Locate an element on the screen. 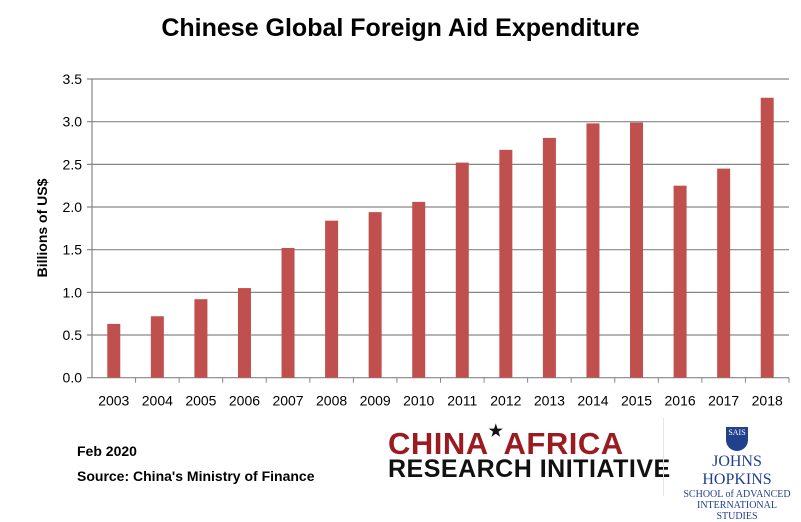 The height and width of the screenshot is (522, 801). china-africa-research-initiative-logo: CHINA★AFRICA RESEARCH INITIATIVE is located at coordinates (529, 453).